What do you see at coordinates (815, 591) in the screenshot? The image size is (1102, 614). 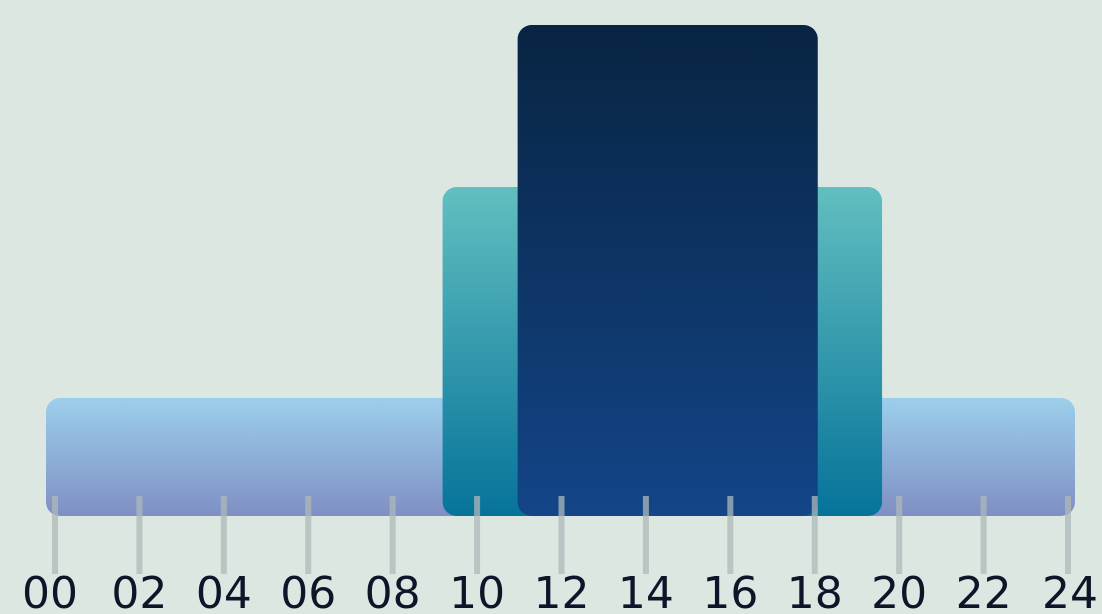 I see `x-tick-label-18: 18` at bounding box center [815, 591].